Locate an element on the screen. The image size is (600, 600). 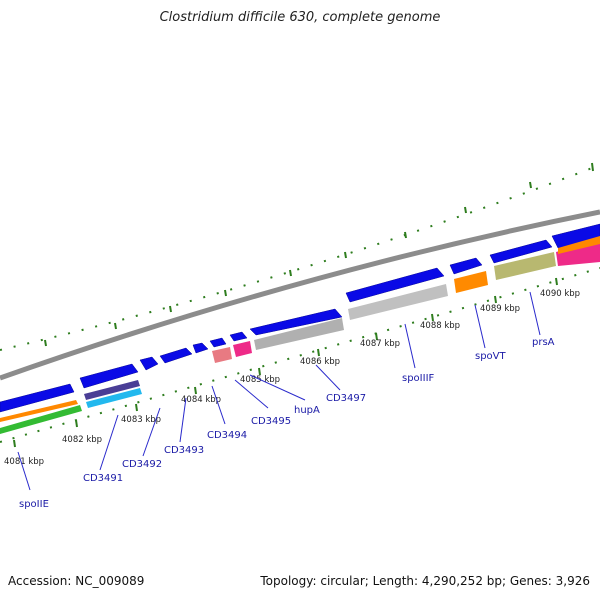
gene-spoVT is located at coordinates (466, 266).